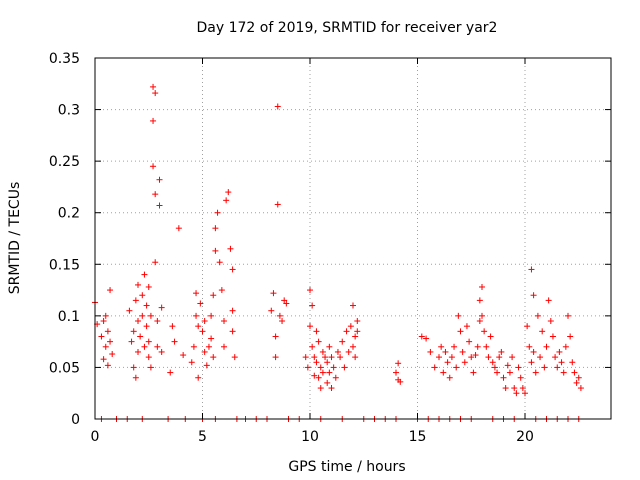 The width and height of the screenshot is (640, 480). I want to click on y-tick-label: 0, so click(75, 420).